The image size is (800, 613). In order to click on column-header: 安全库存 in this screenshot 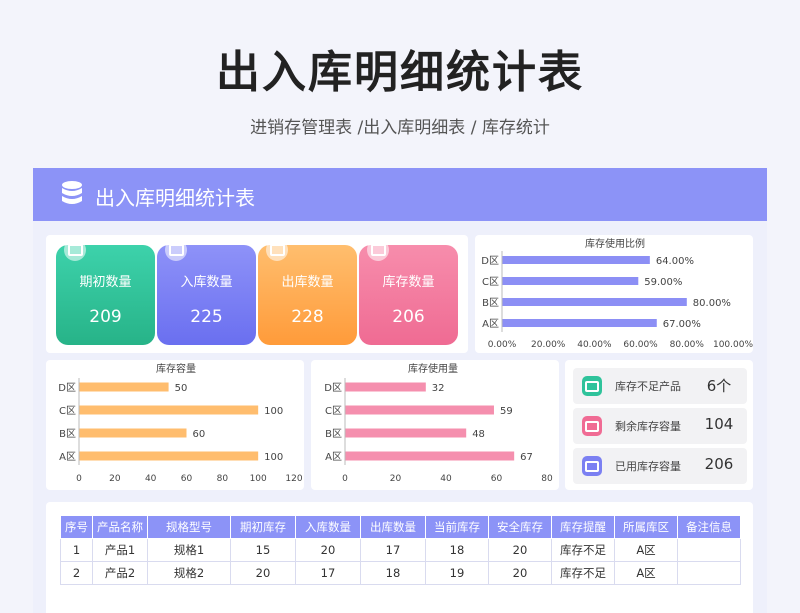, I will do `click(520, 527)`.